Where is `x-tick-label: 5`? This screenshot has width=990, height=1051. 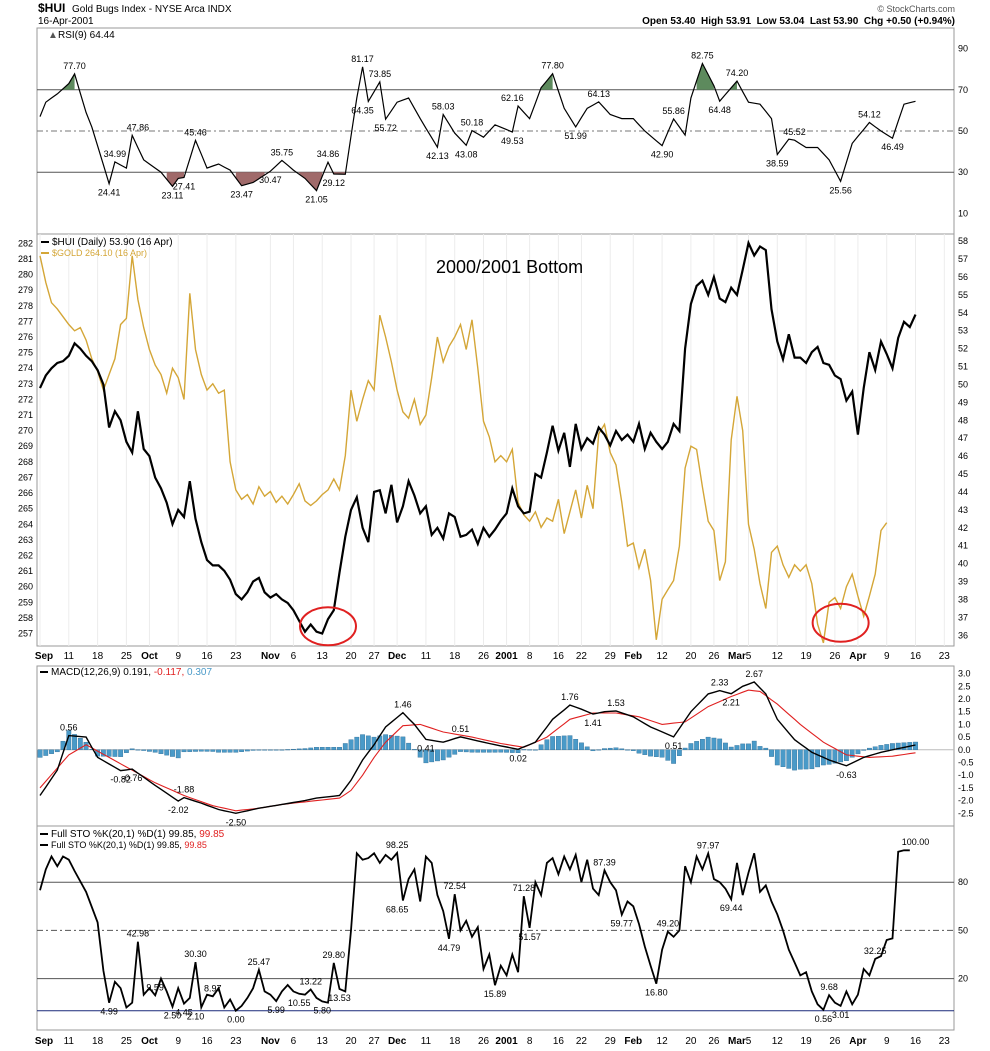
x-tick-label: 5 is located at coordinates (749, 1041).